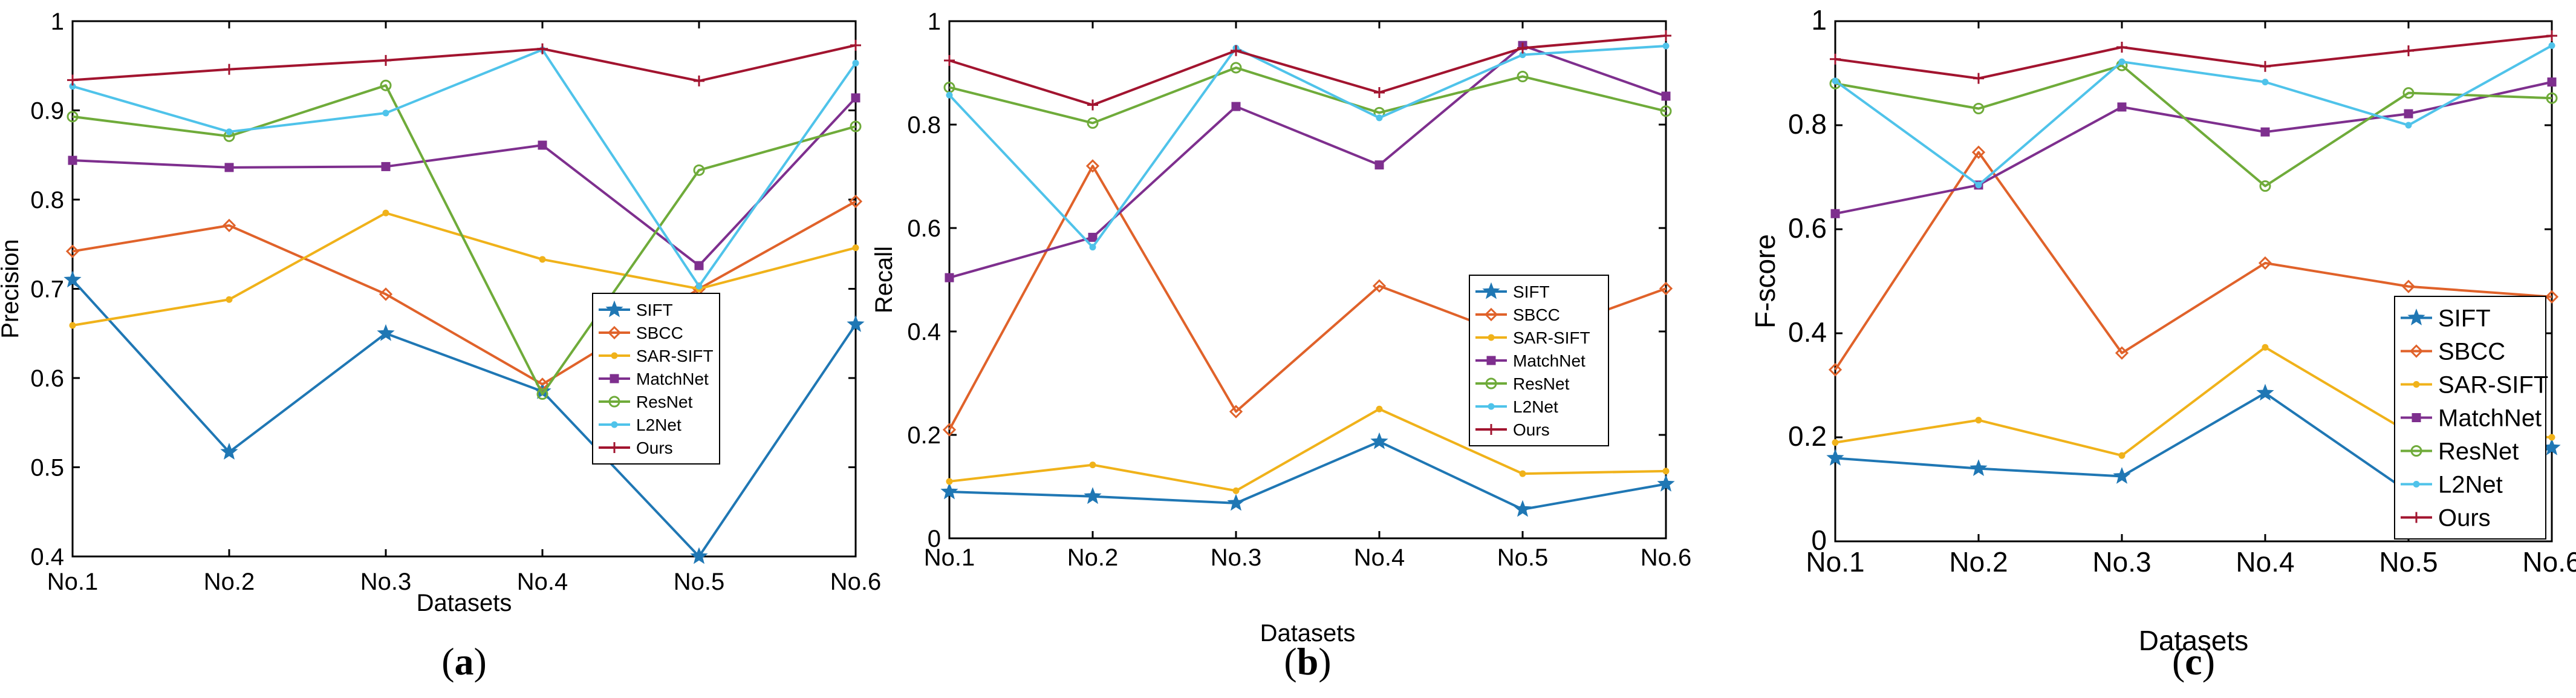 This screenshot has height=698, width=2576. Describe the element at coordinates (47, 289) in the screenshot. I see `y-tick-label: 0.7` at that location.